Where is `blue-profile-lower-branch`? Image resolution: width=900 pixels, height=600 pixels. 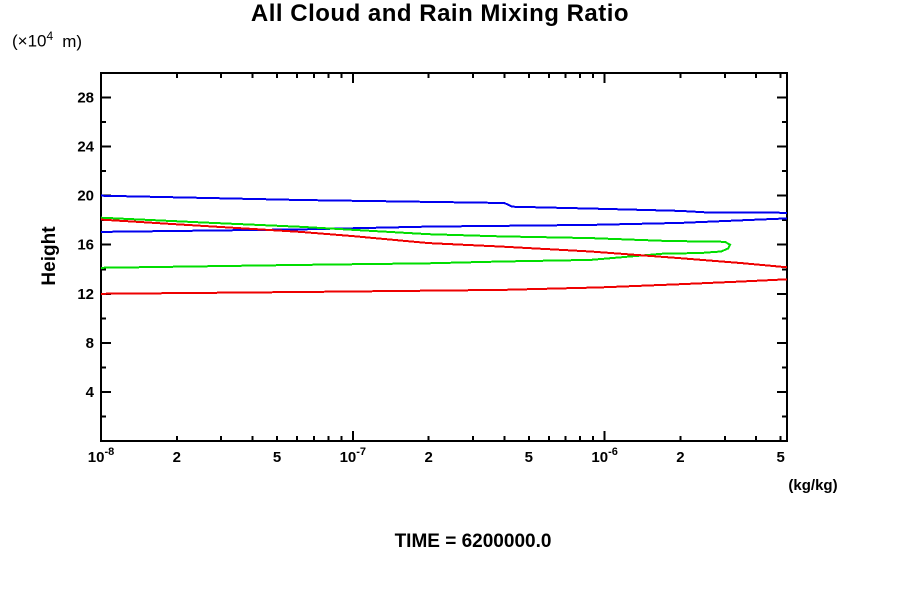 blue-profile-lower-branch is located at coordinates (444, 225).